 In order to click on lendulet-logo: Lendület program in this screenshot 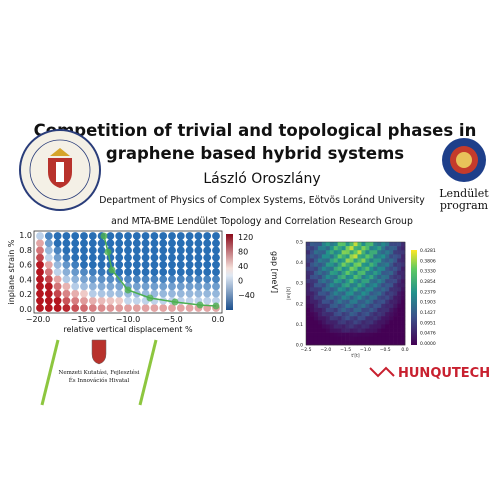, I will do `click(464, 175)`.